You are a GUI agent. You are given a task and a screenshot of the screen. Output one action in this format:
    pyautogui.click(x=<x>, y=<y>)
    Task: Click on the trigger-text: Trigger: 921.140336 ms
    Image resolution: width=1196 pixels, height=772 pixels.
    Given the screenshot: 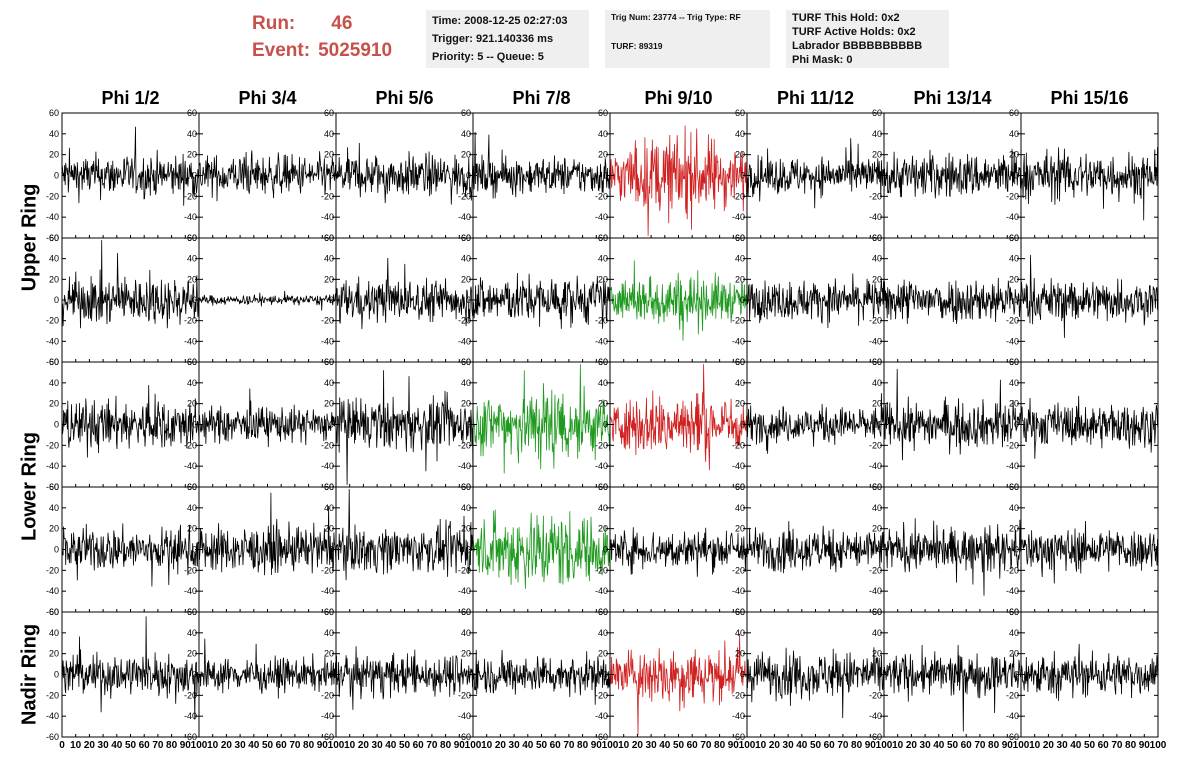 What is the action you would take?
    pyautogui.click(x=493, y=39)
    